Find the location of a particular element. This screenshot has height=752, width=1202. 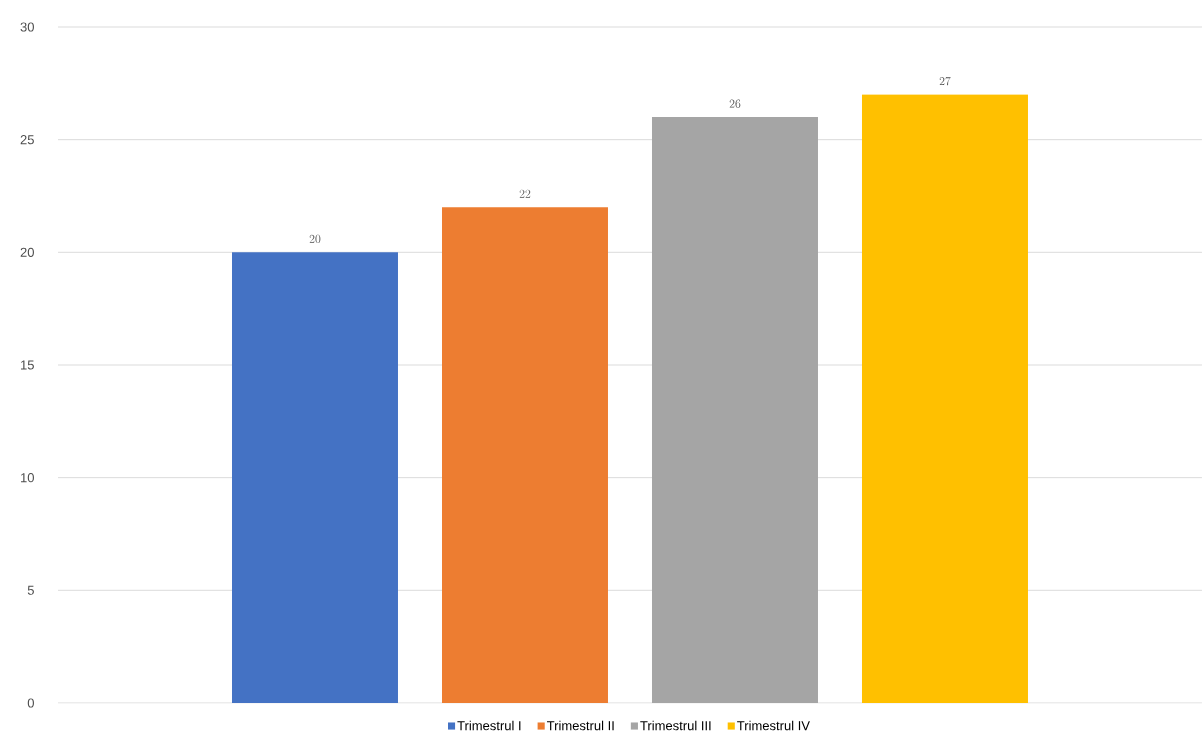

y-tick-label: 0 is located at coordinates (30, 703).